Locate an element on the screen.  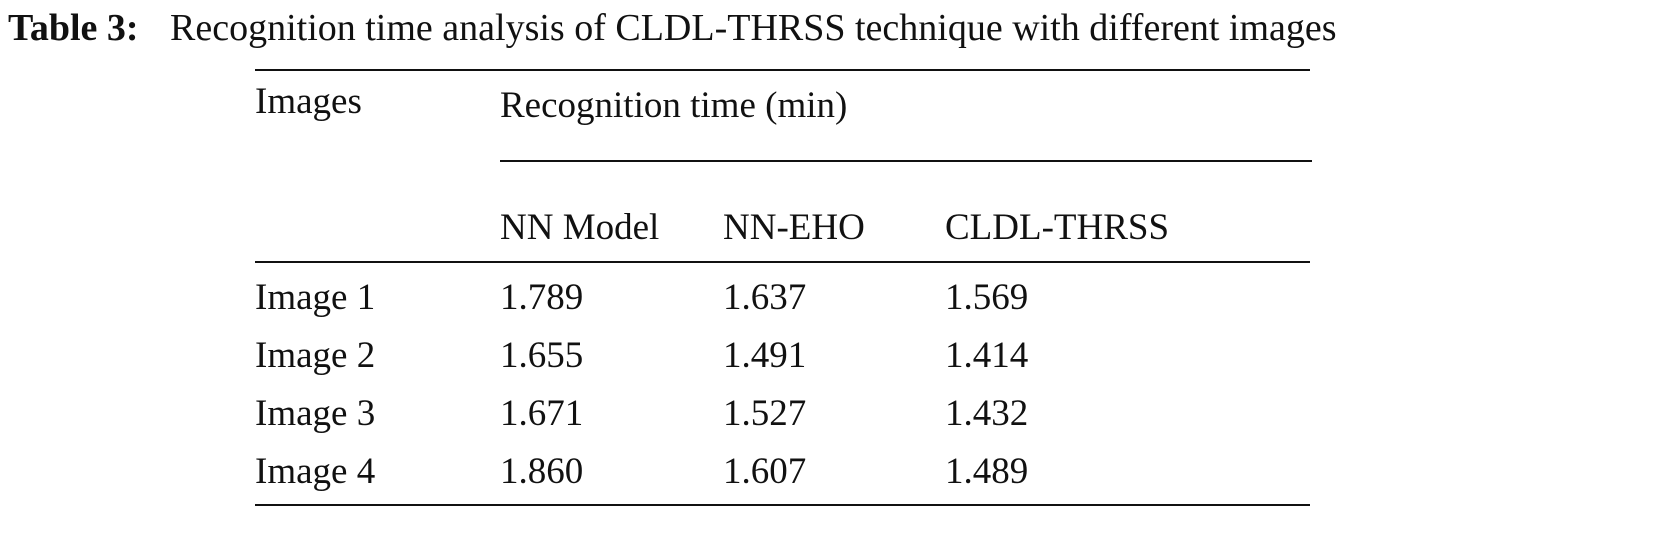
column-header: NN Model is located at coordinates (580, 227).